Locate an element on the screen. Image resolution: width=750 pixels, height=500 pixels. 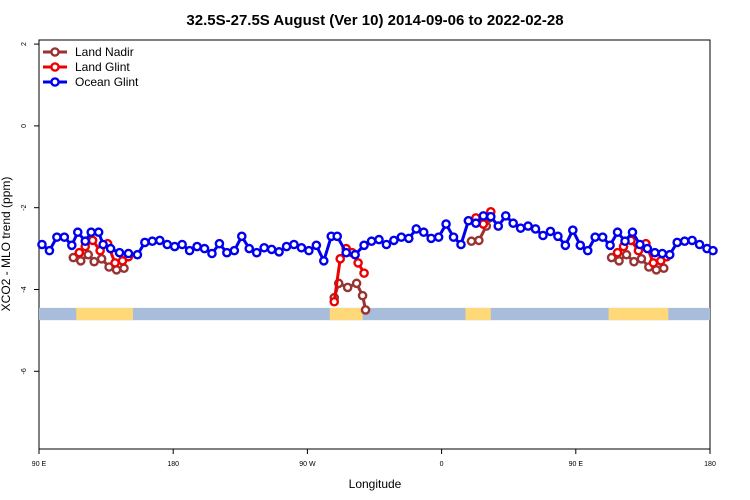
legend-item: Land Nadir is located at coordinates (88, 52).